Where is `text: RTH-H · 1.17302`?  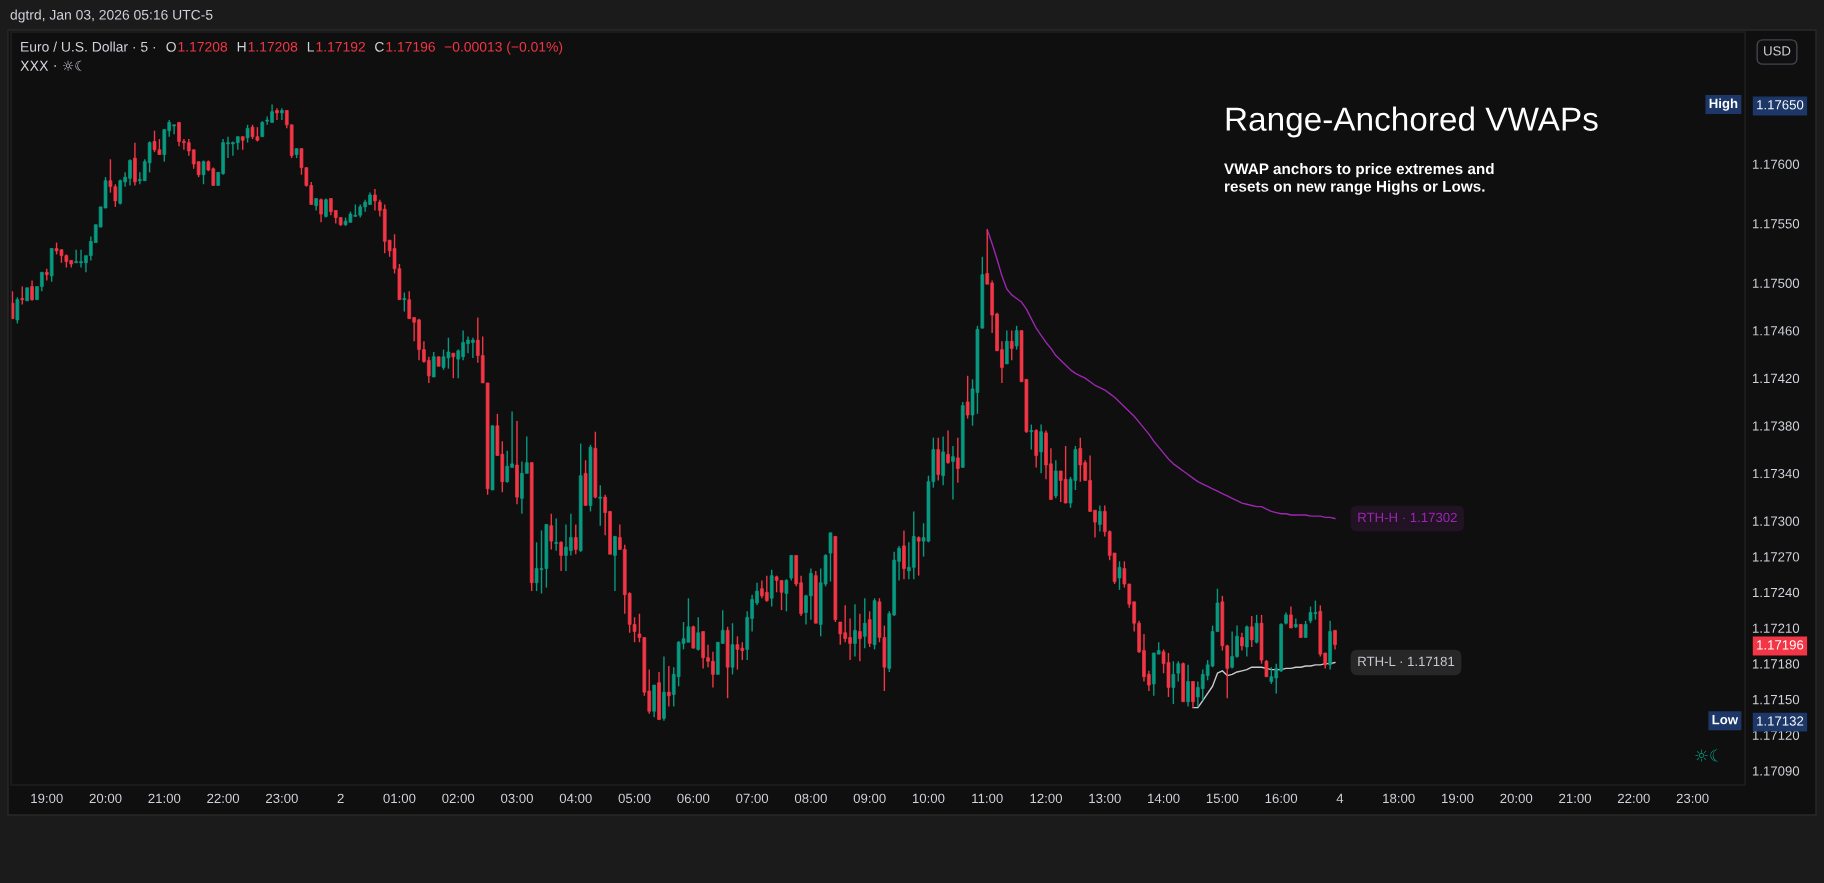
text: RTH-H · 1.17302 is located at coordinates (1407, 517).